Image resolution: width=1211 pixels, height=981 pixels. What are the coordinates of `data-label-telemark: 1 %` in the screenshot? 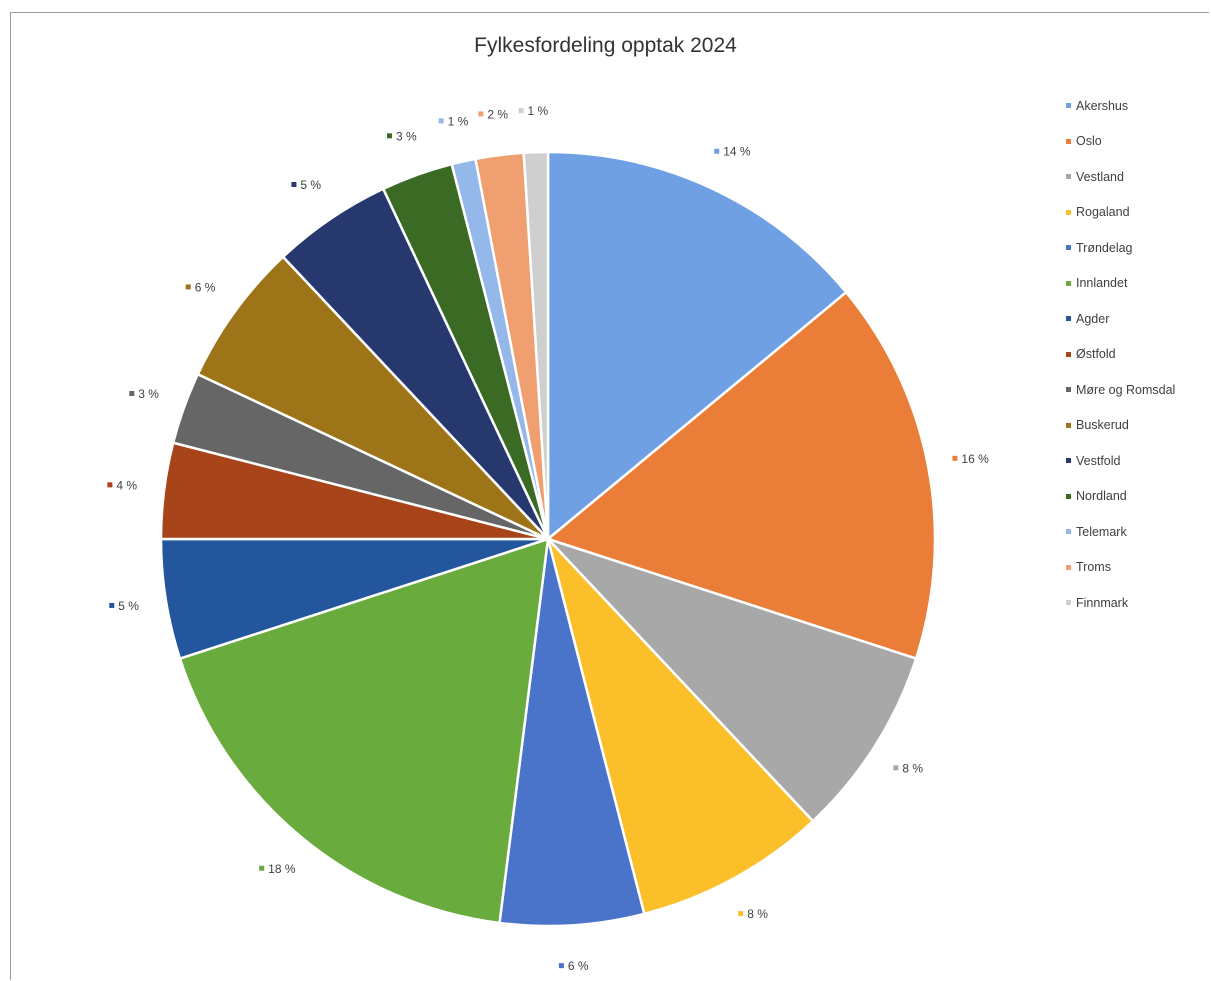 It's located at (458, 121).